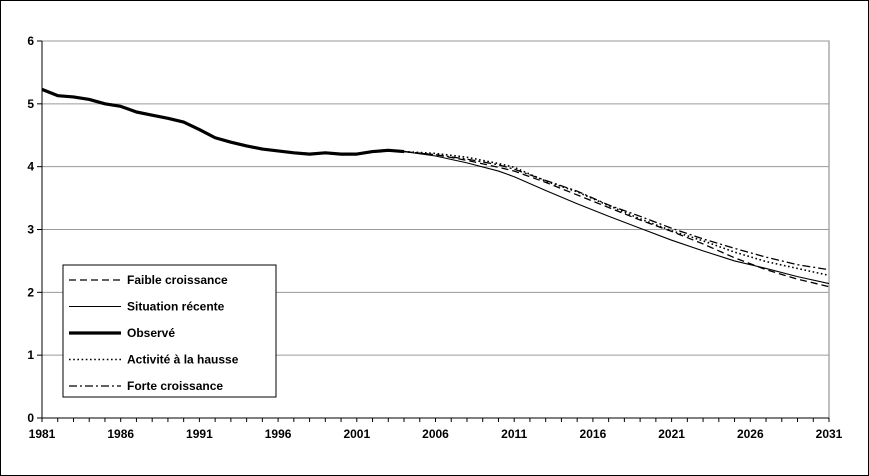  Describe the element at coordinates (30, 104) in the screenshot. I see `y-tick-label: 5` at that location.